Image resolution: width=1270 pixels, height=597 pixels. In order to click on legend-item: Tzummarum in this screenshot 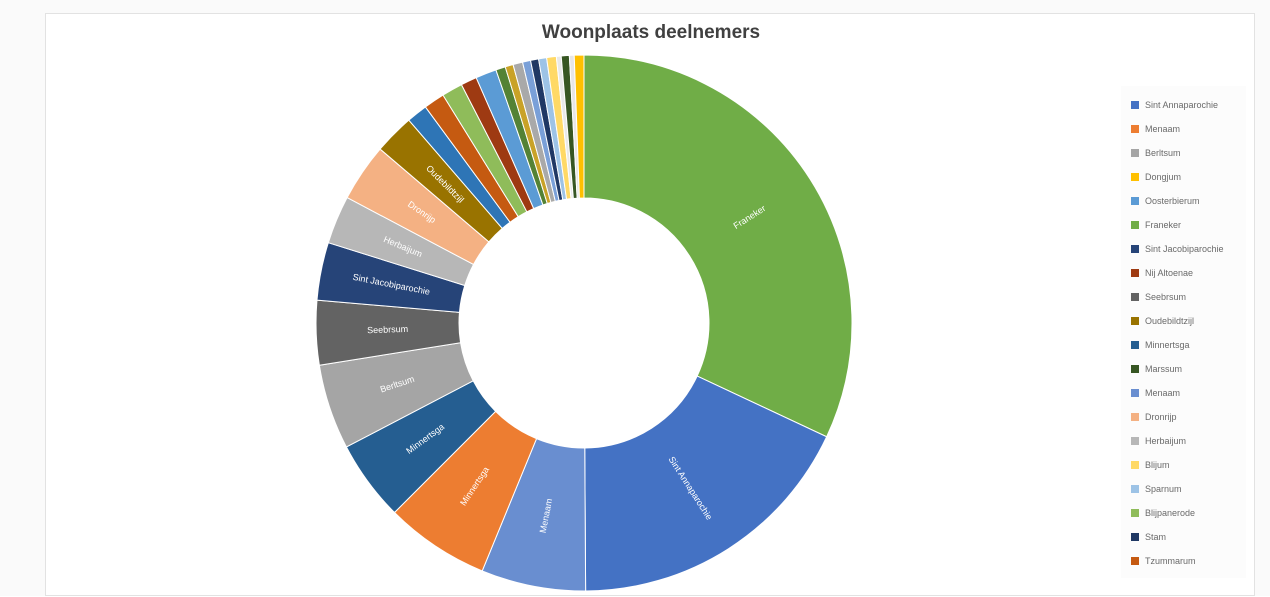, I will do `click(1163, 561)`.